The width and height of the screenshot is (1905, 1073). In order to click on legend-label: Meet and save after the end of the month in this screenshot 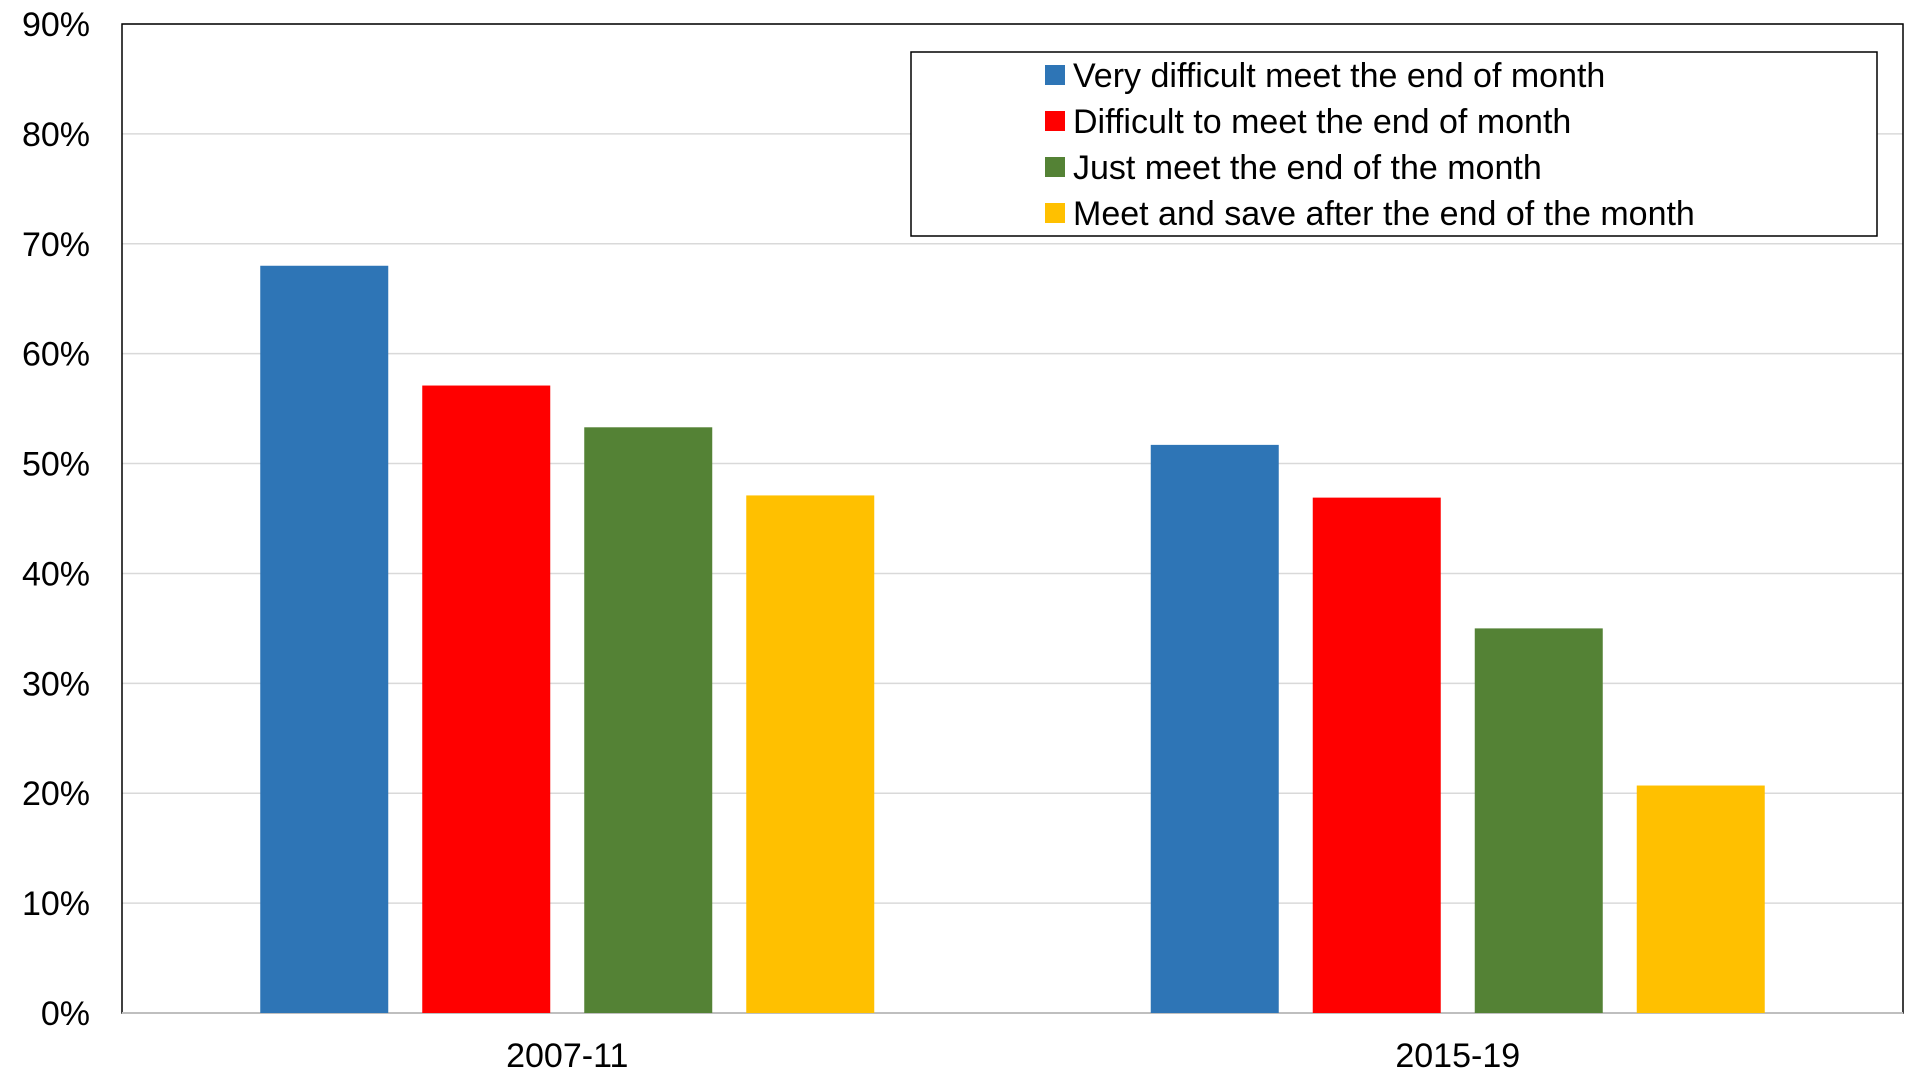, I will do `click(1384, 214)`.